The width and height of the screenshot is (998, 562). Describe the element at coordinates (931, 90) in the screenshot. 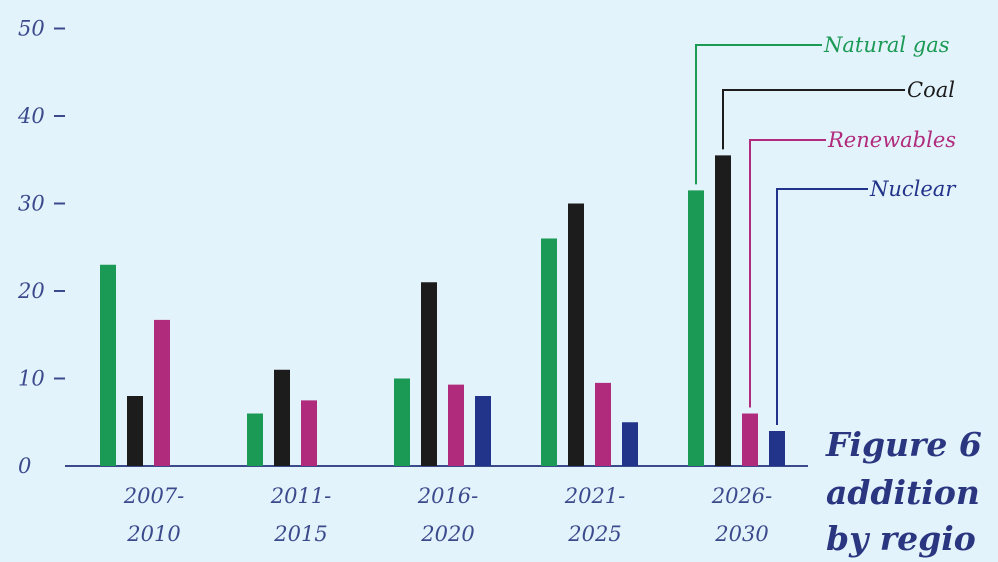

I see `legend-label: Coal` at that location.